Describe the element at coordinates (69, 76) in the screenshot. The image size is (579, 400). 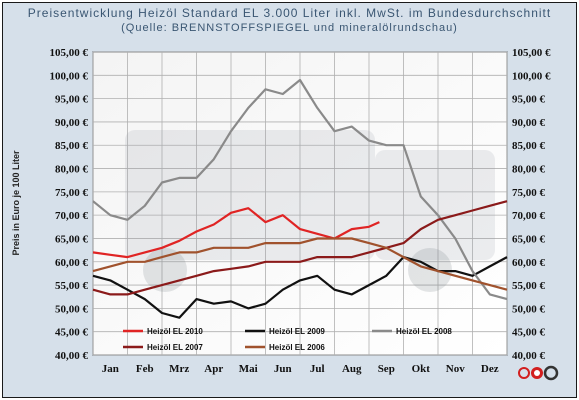
I see `y-tick-label-left: 100,00 €` at that location.